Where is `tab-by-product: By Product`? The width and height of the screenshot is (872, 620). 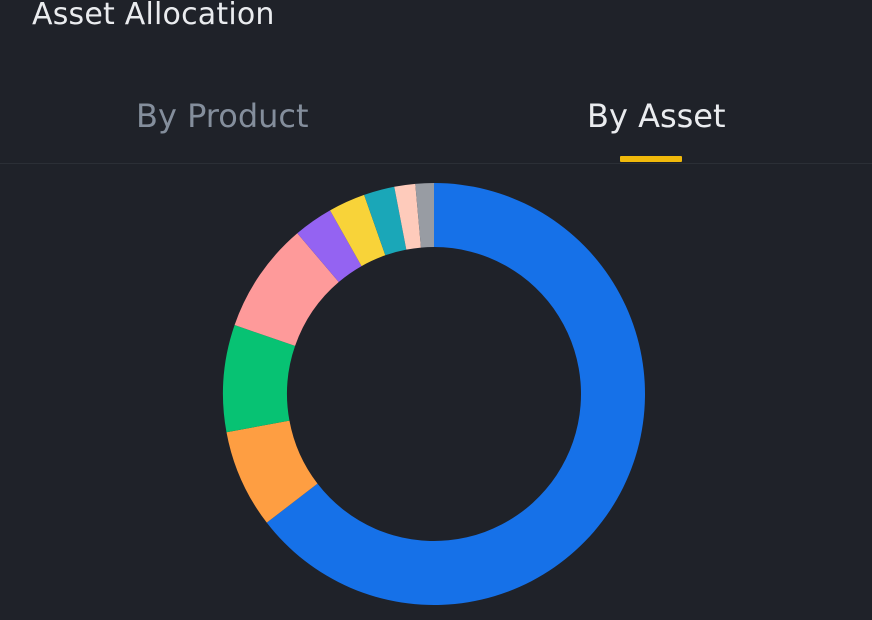
tab-by-product: By Product is located at coordinates (222, 116).